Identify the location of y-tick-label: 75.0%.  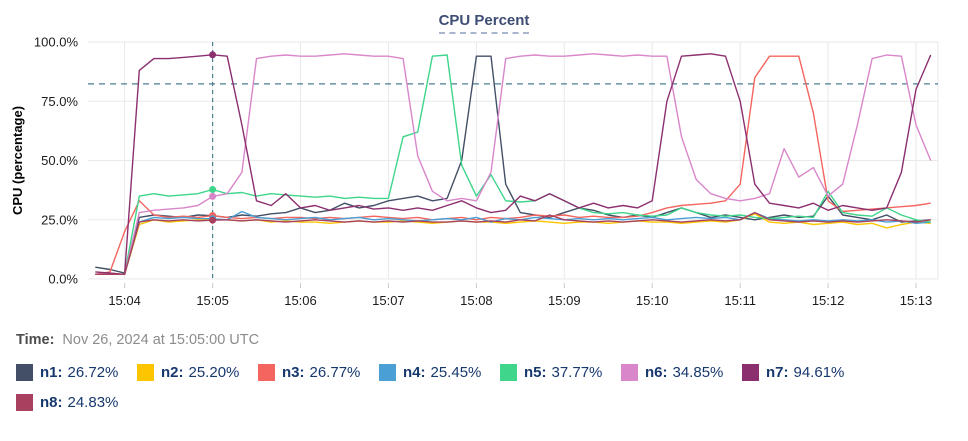
(59, 101).